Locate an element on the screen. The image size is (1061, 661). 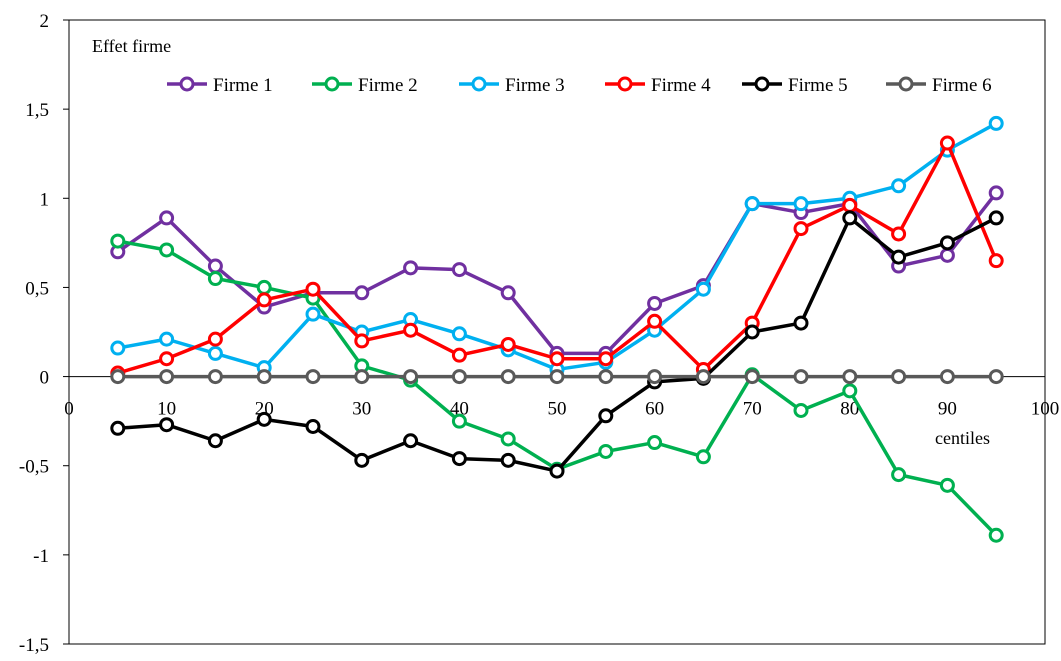
x-tick-label: 90 is located at coordinates (947, 409).